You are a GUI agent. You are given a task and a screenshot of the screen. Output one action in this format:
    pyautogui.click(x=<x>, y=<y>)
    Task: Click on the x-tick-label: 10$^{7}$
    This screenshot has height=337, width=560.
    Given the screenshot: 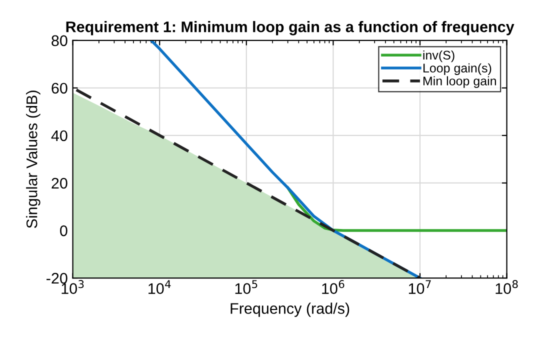 What is the action you would take?
    pyautogui.click(x=419, y=287)
    